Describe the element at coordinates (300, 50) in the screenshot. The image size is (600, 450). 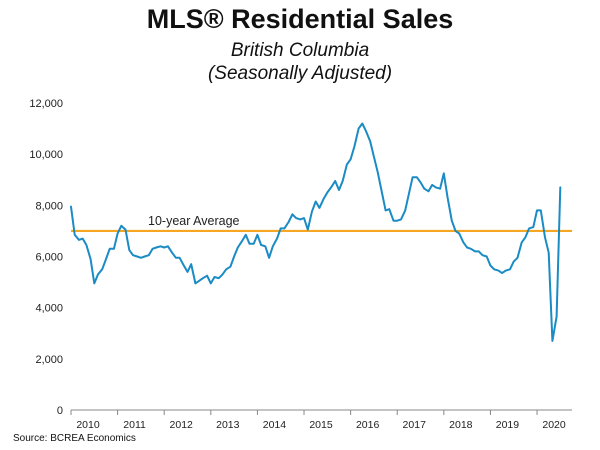
I see `chart-subtitle-line-1: British Columbia` at that location.